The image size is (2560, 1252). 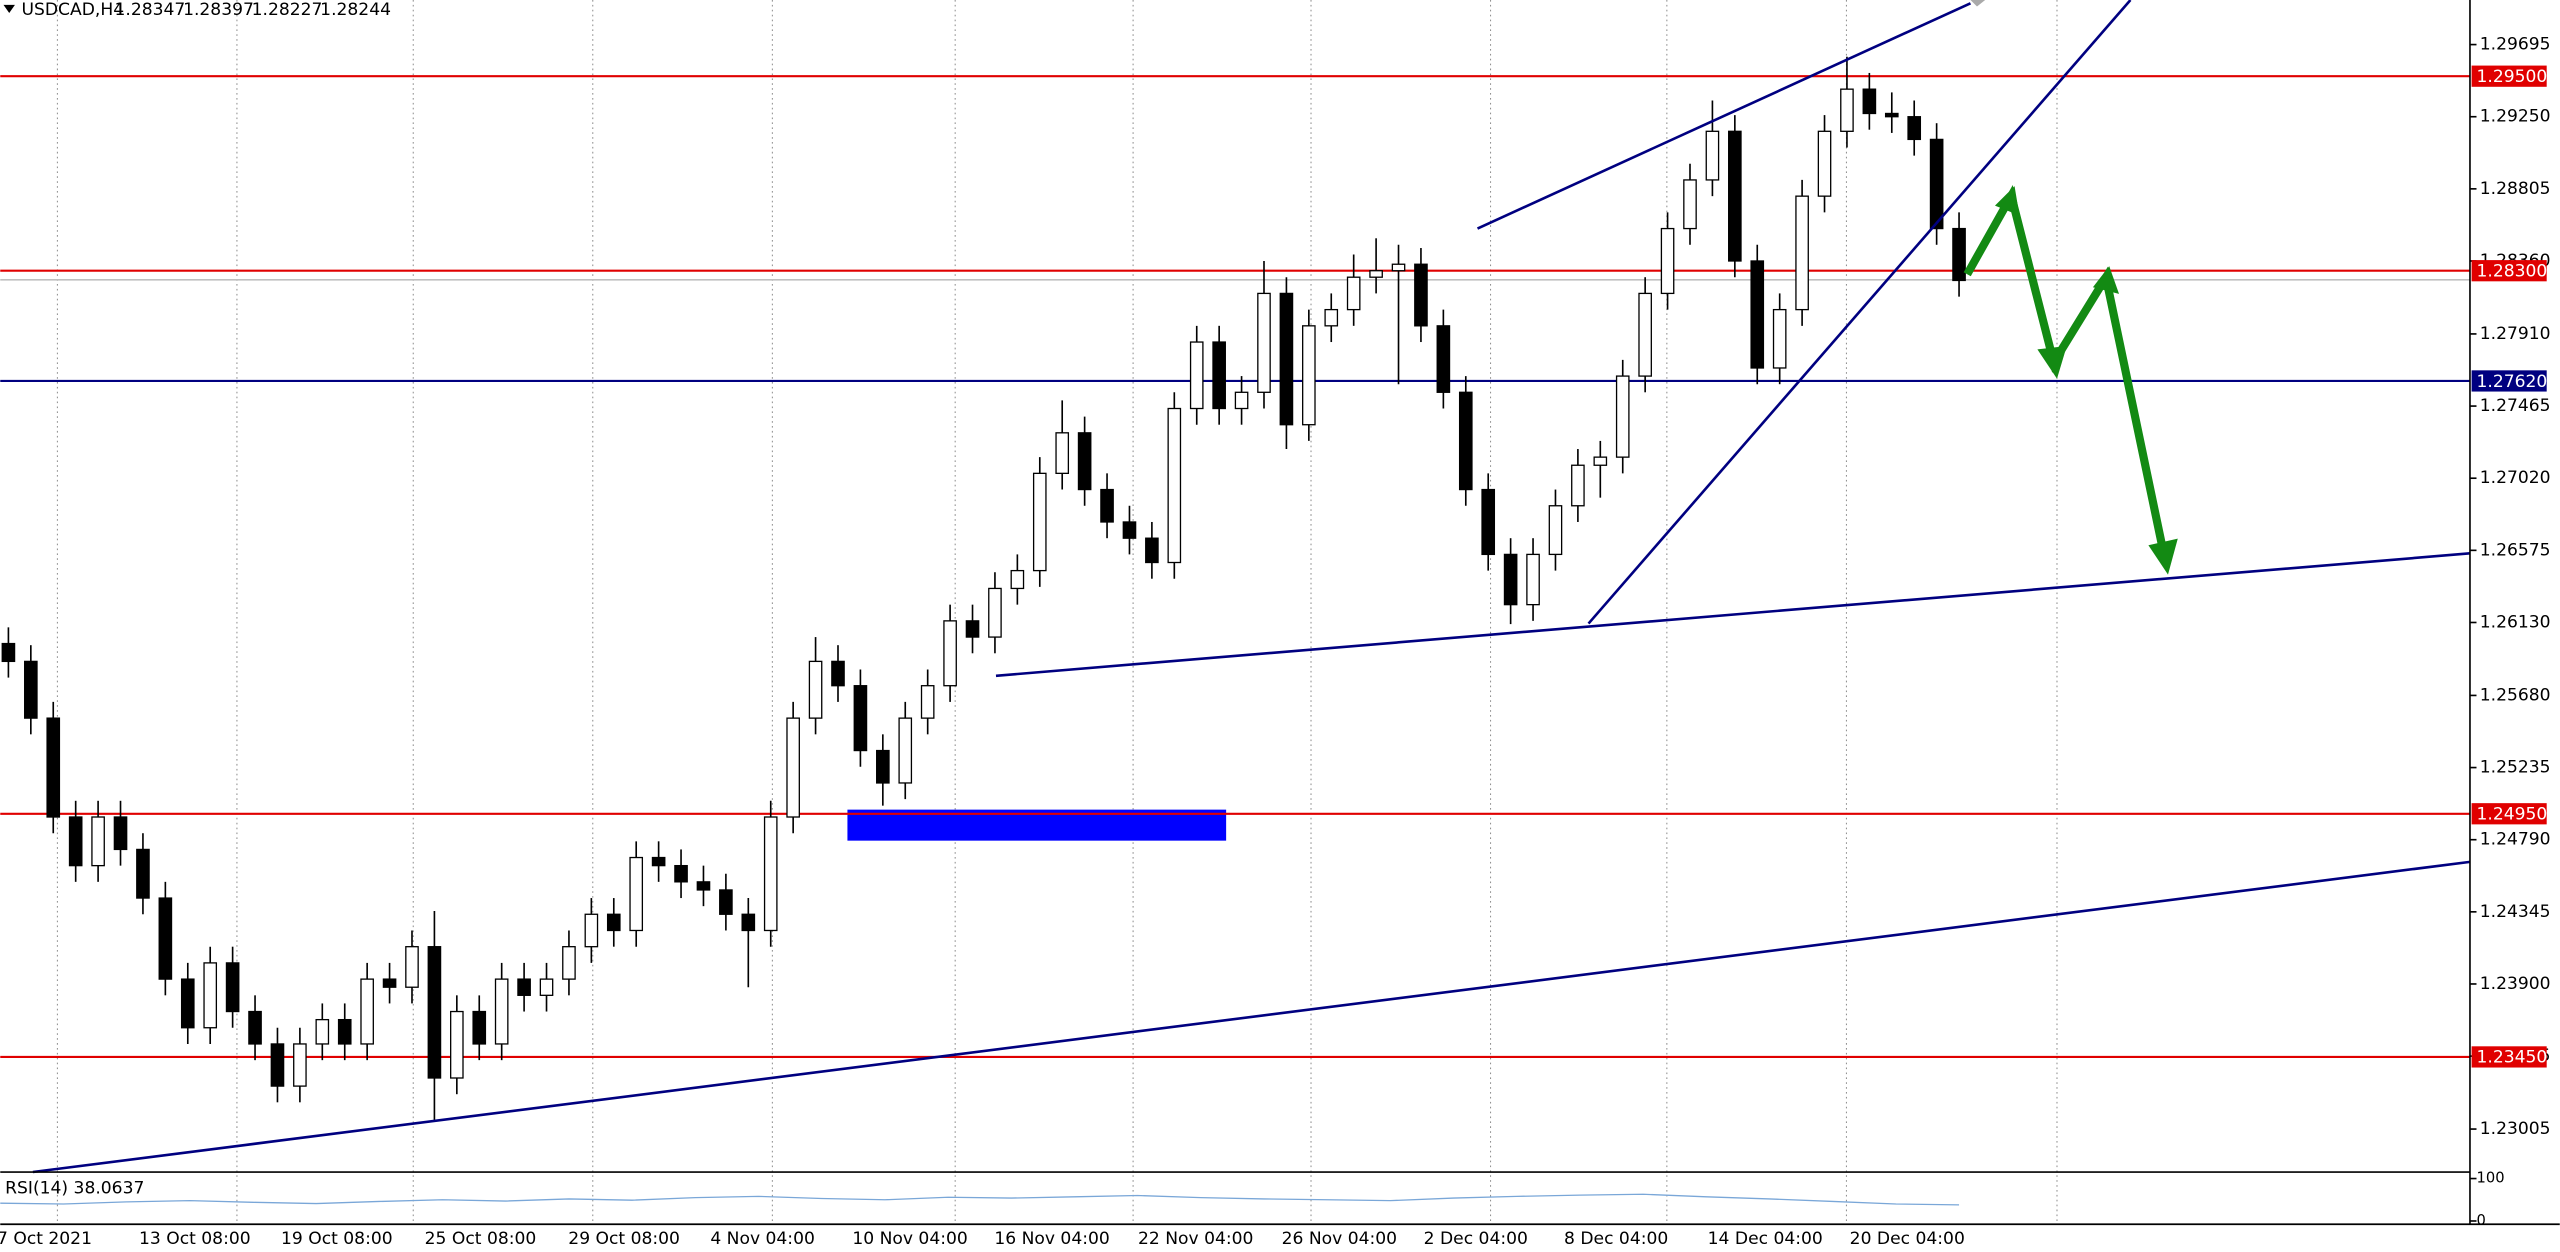 I want to click on level-label: 1.27620, so click(x=2512, y=382).